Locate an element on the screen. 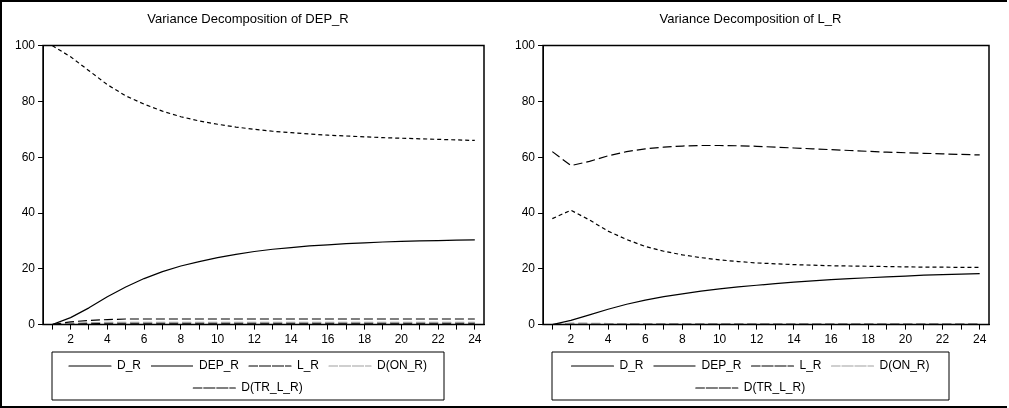 This screenshot has width=1009, height=408. chart-title: Variance Decomposition of DEP_R is located at coordinates (248, 19).